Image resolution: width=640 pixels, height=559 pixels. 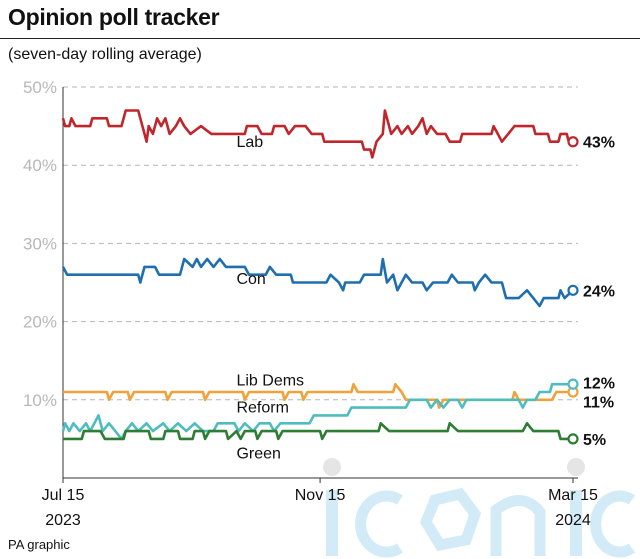 What do you see at coordinates (594, 440) in the screenshot?
I see `end-value-label-green: 5%` at bounding box center [594, 440].